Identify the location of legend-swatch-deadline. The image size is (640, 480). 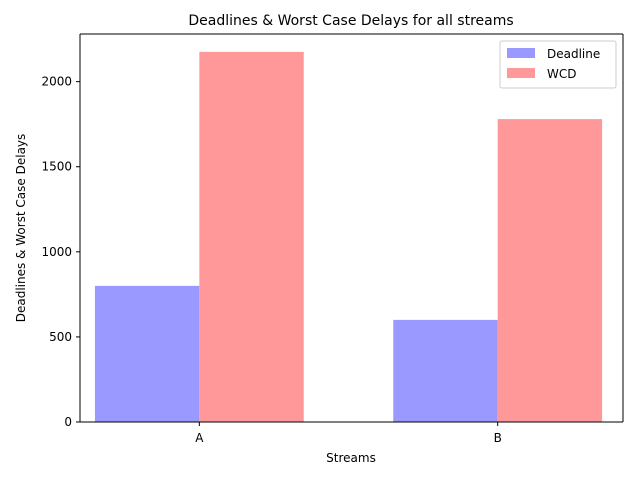
(521, 53).